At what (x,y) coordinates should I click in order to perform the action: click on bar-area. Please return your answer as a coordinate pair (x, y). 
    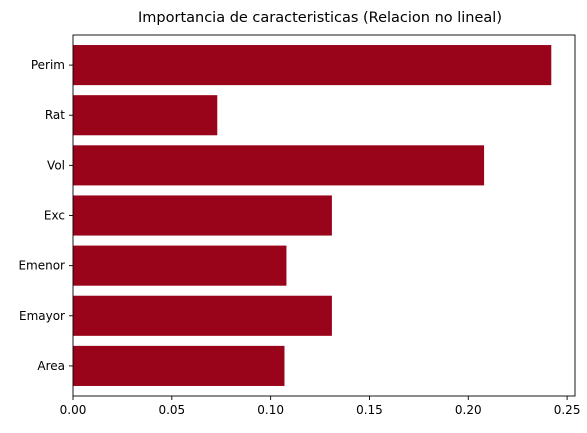
    Looking at the image, I should click on (179, 365).